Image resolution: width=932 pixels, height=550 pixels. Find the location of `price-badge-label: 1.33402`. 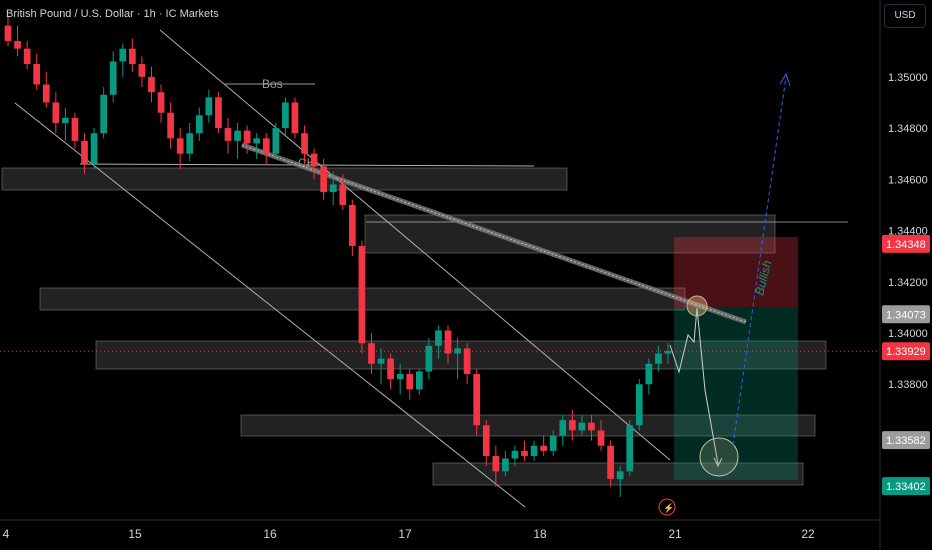

price-badge-label: 1.33402 is located at coordinates (906, 487).